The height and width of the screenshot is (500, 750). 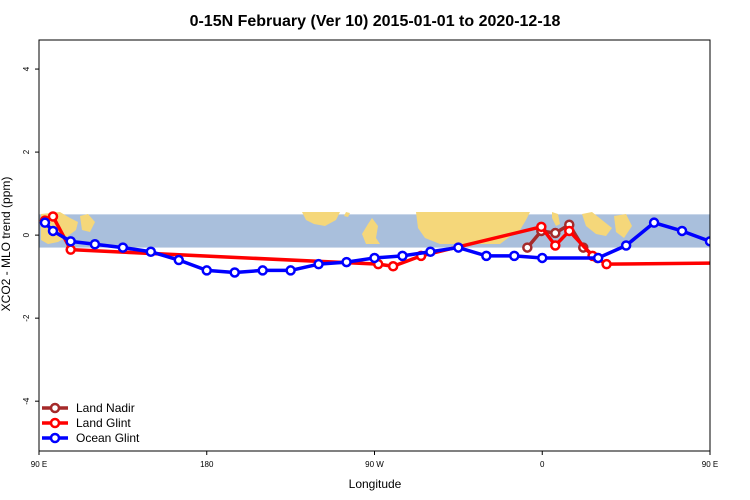 I want to click on map-band, so click(x=374, y=230).